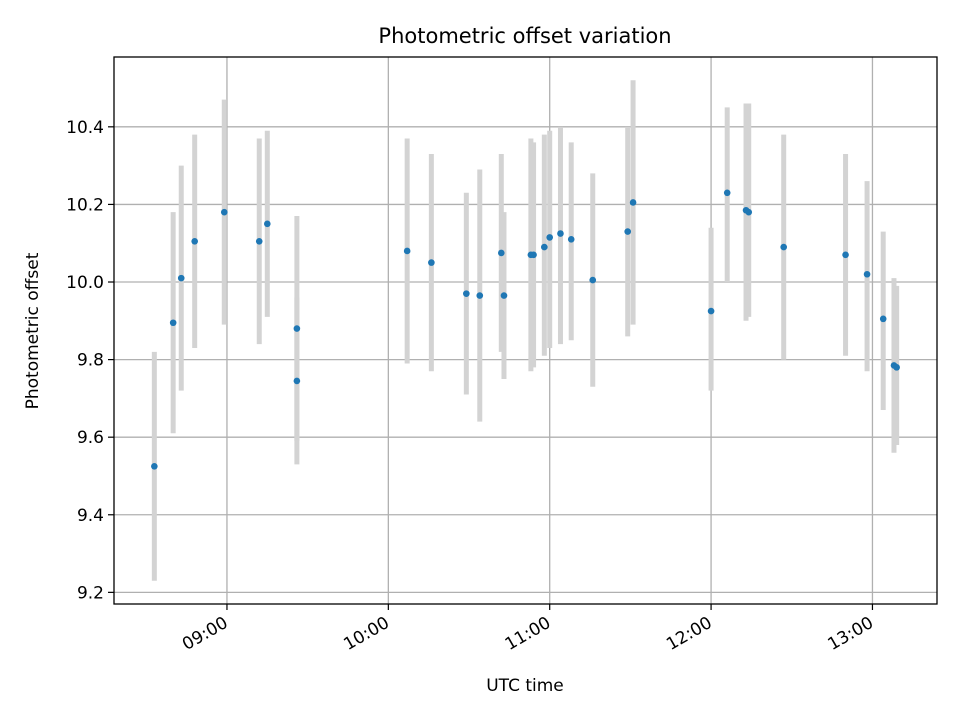 The height and width of the screenshot is (720, 960). I want to click on y-tick-label: 9.2, so click(90, 593).